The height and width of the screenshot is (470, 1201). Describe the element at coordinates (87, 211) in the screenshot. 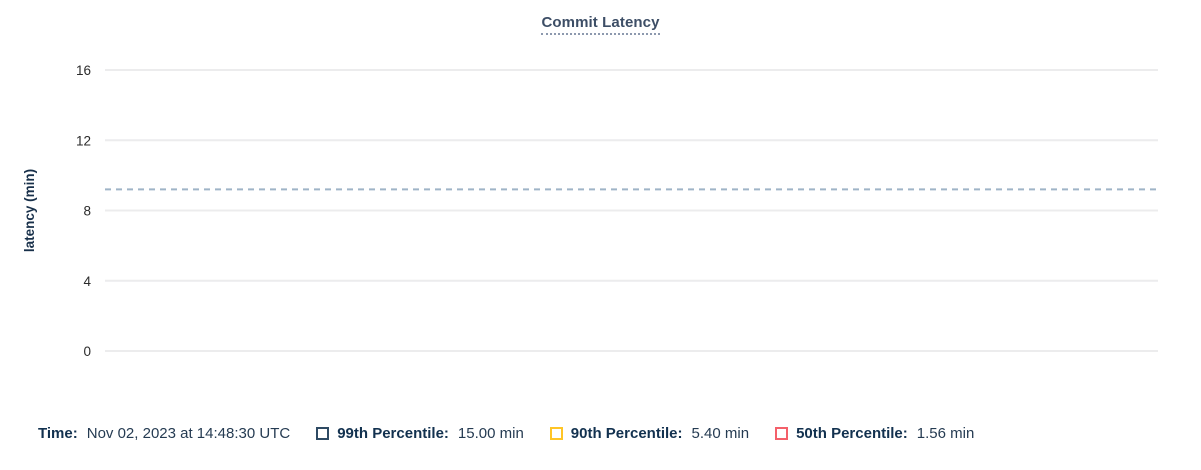

I see `y-tick-label: 8` at that location.